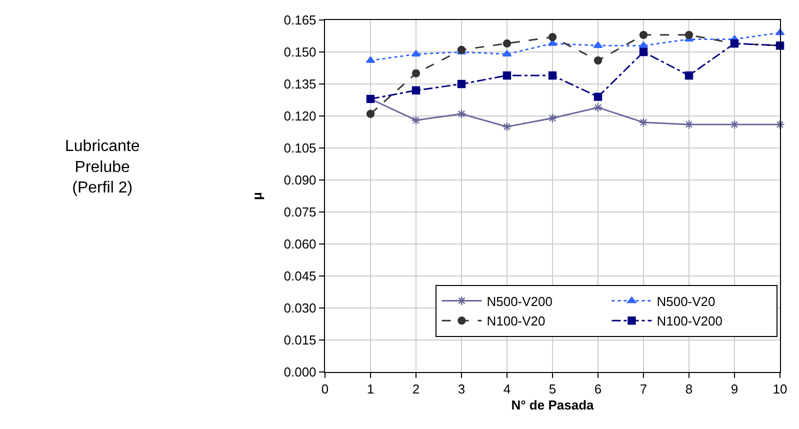 Image resolution: width=799 pixels, height=429 pixels. What do you see at coordinates (689, 321) in the screenshot?
I see `legend-label: N100-V200` at bounding box center [689, 321].